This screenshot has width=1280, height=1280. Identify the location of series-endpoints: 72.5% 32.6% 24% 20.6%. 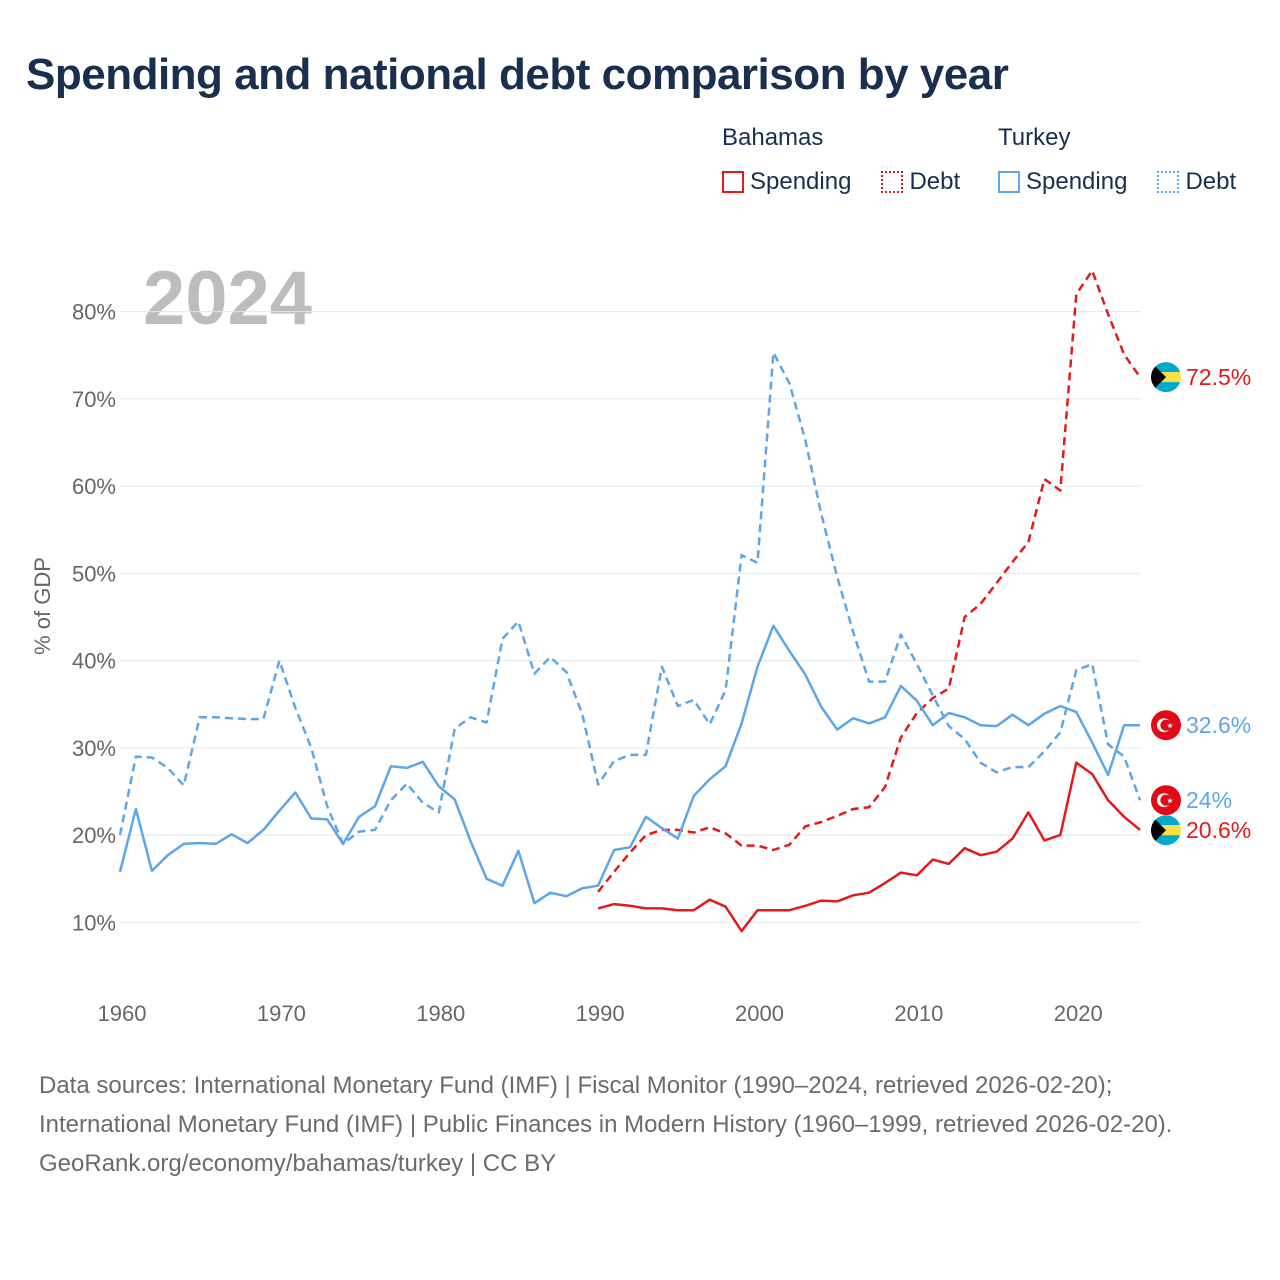
(1201, 604).